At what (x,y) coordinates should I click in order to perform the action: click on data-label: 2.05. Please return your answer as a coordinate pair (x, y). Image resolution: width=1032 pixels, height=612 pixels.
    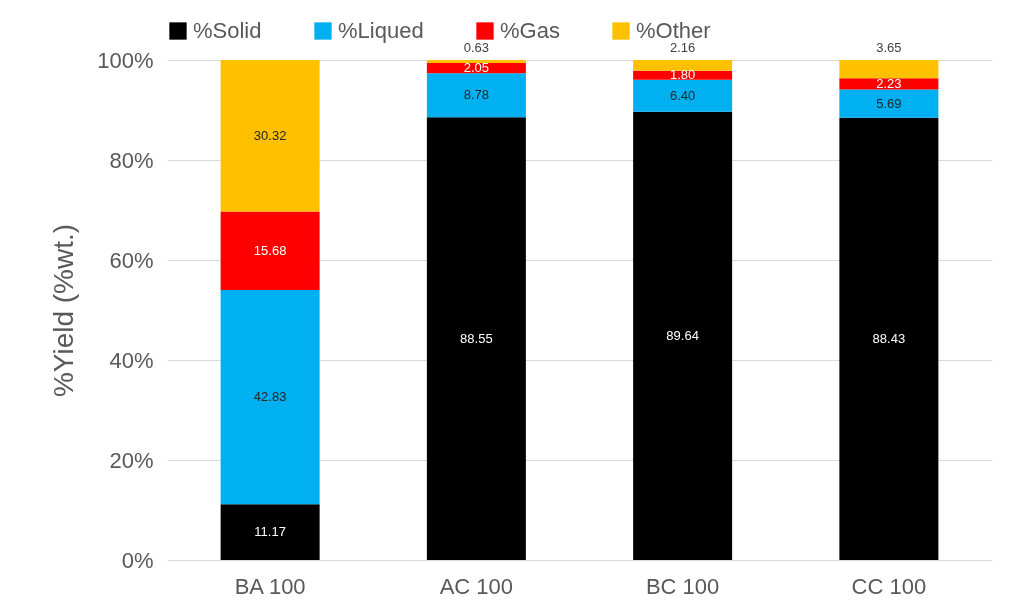
    Looking at the image, I should click on (476, 68).